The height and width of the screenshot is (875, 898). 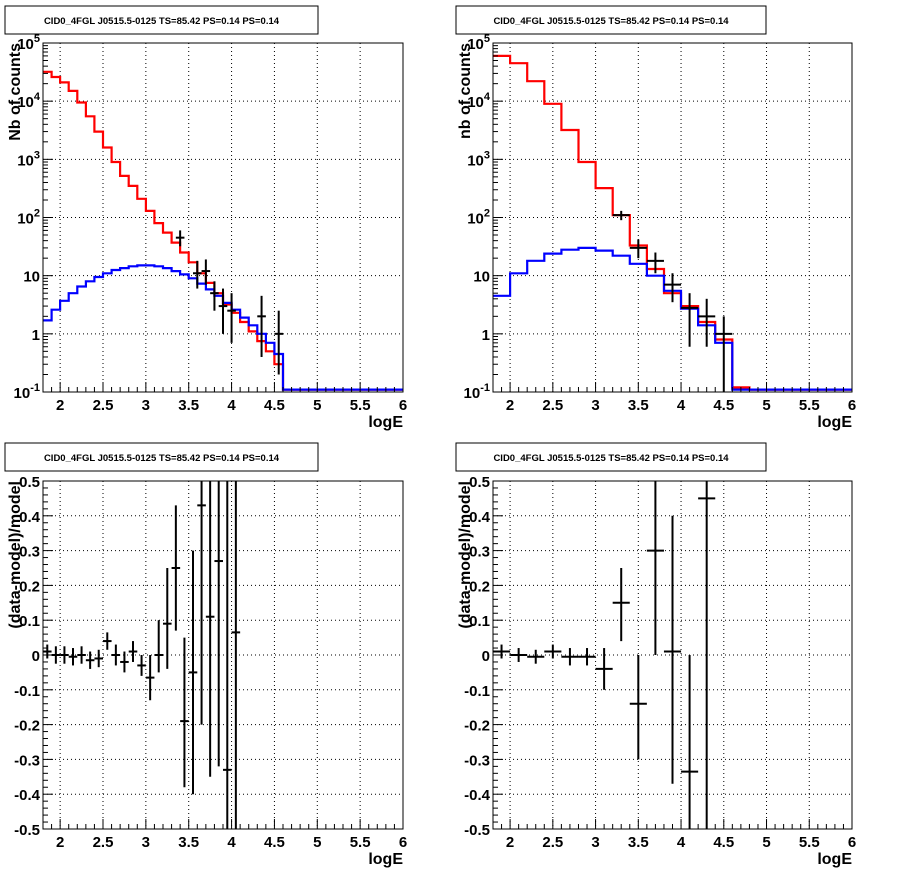 I want to click on y-tick-label: 10³, so click(x=478, y=159).